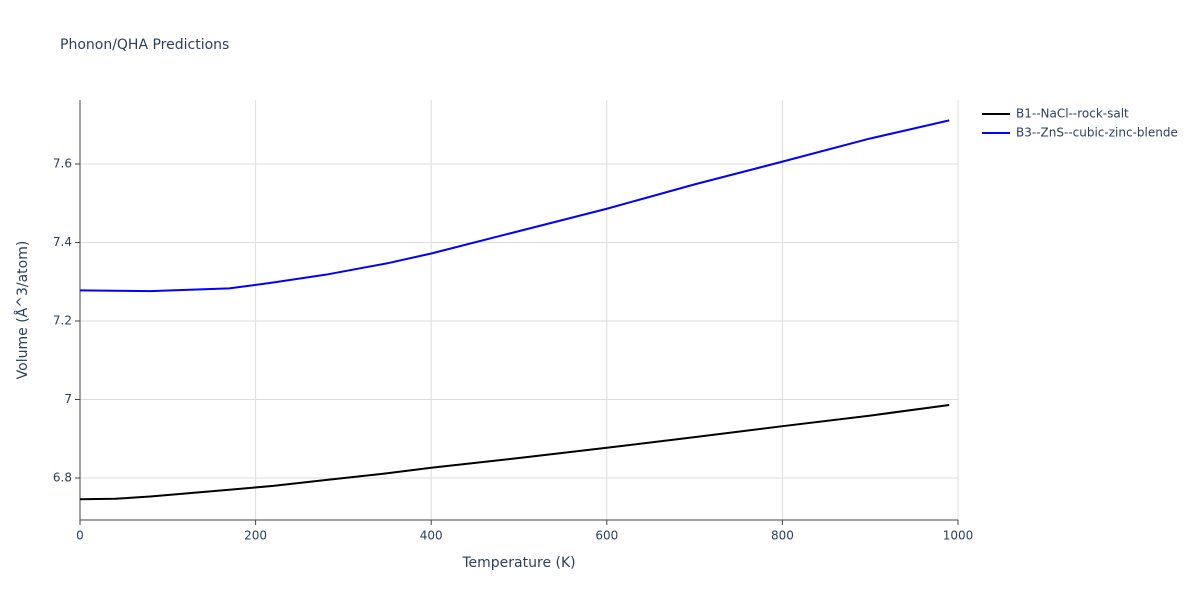 The width and height of the screenshot is (1200, 600). I want to click on x-tick-label: 200, so click(255, 536).